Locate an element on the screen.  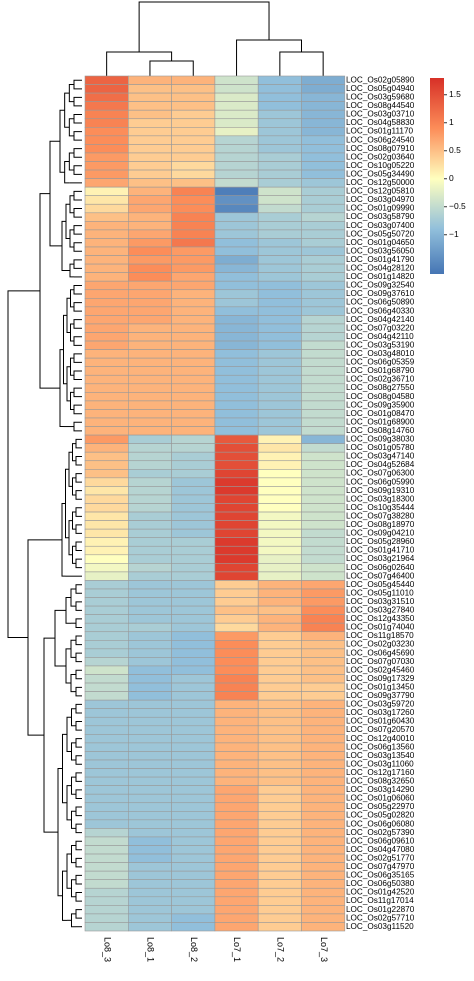
row-label: LOC_Os01g06060 is located at coordinates (380, 798).